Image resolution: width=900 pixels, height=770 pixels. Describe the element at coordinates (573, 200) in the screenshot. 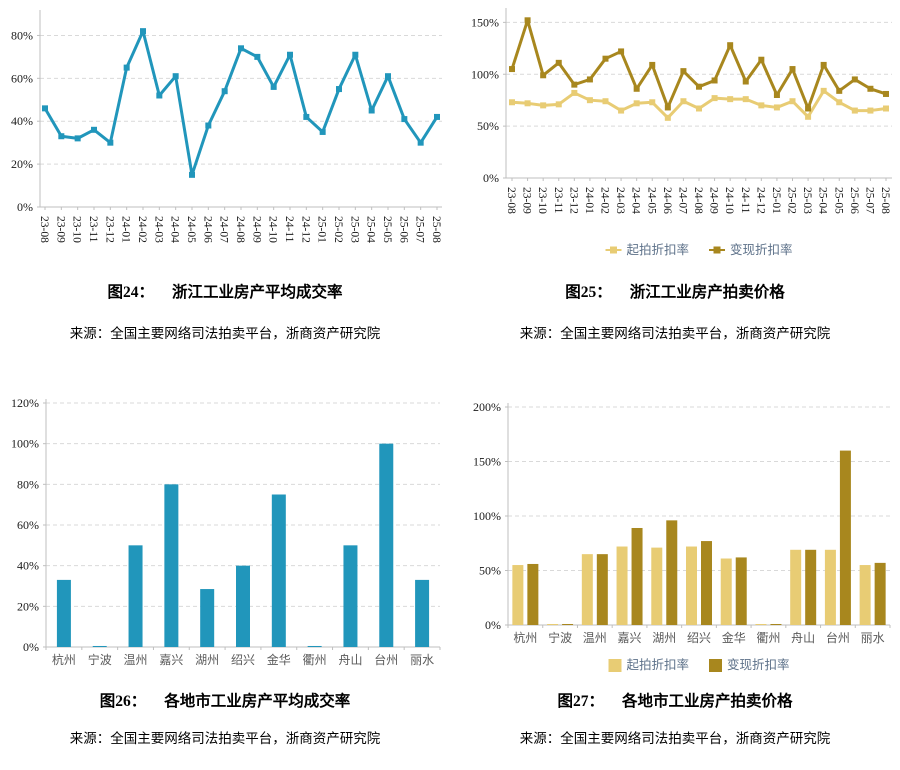

I see `svg-text: 23-12` at that location.